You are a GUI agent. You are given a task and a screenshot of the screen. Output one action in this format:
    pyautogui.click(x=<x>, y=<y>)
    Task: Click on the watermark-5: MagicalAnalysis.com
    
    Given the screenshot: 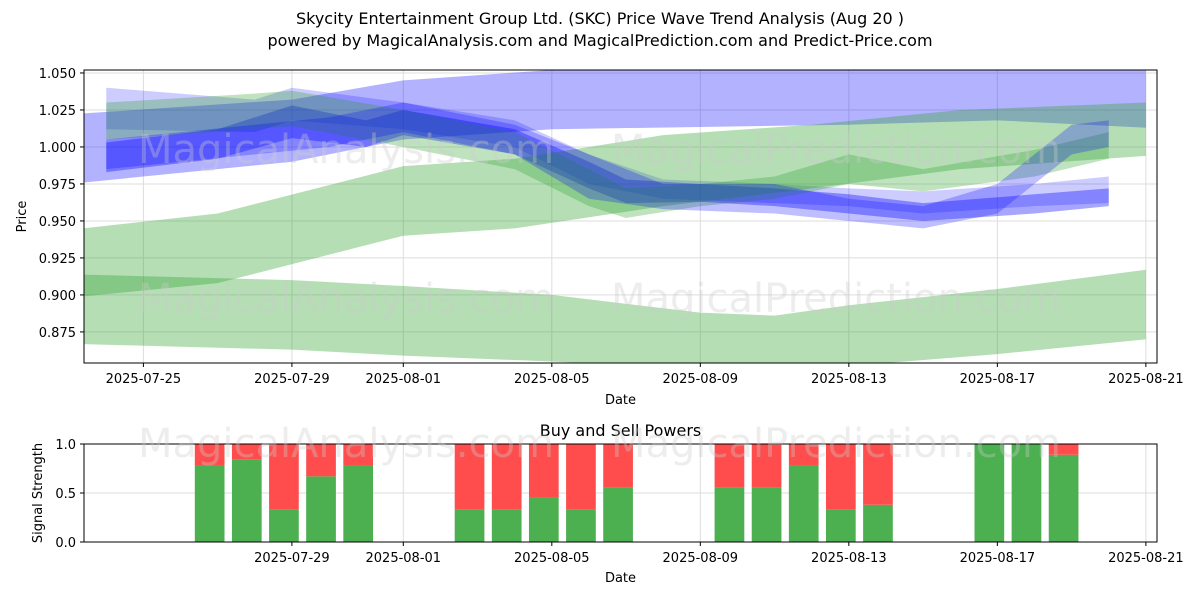 What is the action you would take?
    pyautogui.click(x=346, y=444)
    